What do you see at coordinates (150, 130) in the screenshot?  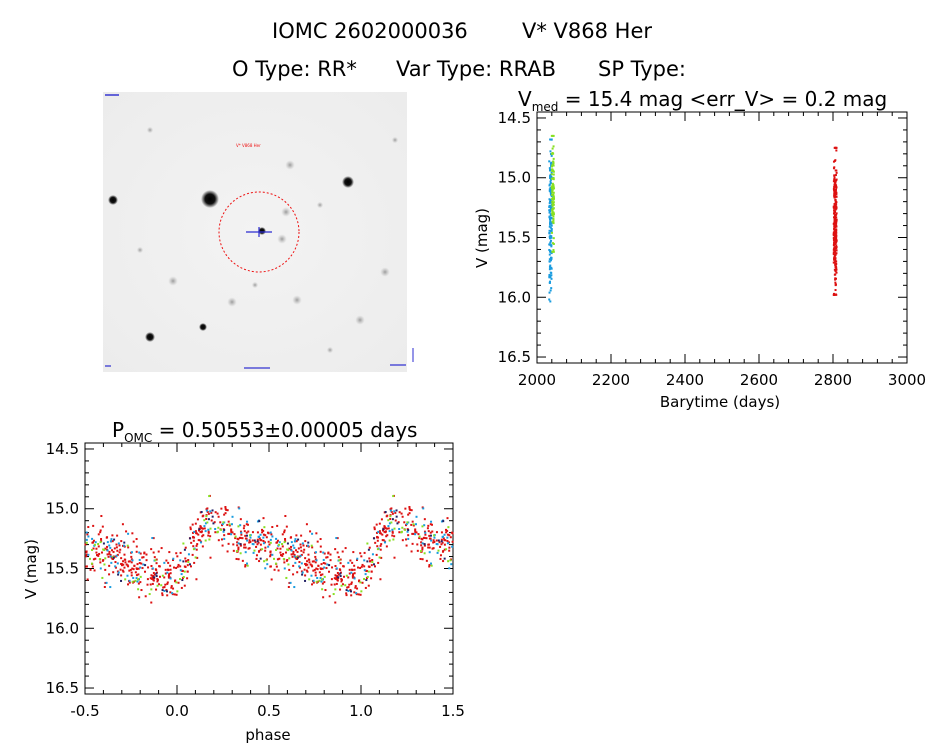 I see `finder-star` at bounding box center [150, 130].